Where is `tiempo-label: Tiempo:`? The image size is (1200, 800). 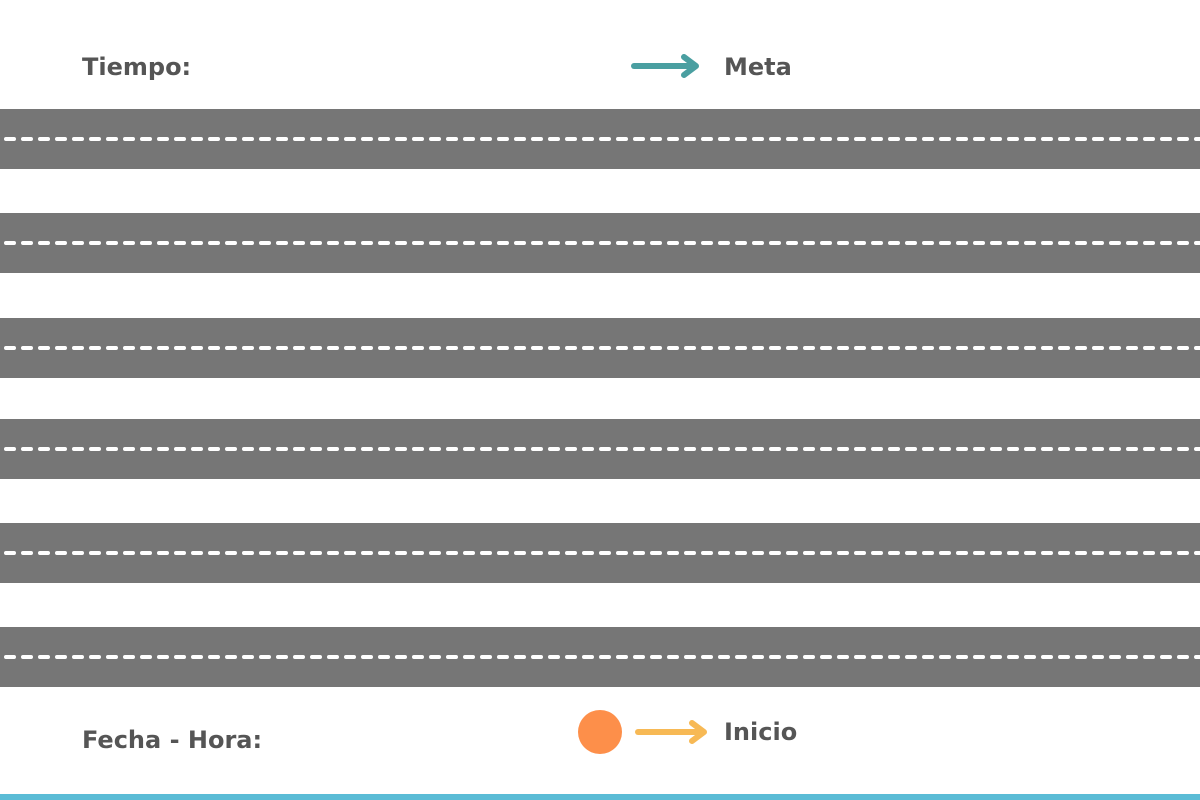
tiempo-label: Tiempo: is located at coordinates (137, 67).